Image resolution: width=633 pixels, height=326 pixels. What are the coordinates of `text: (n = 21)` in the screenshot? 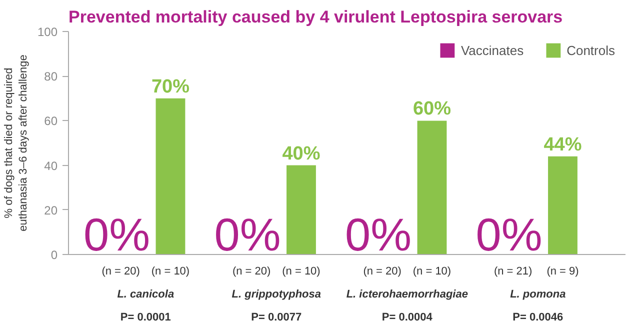 It's located at (513, 272).